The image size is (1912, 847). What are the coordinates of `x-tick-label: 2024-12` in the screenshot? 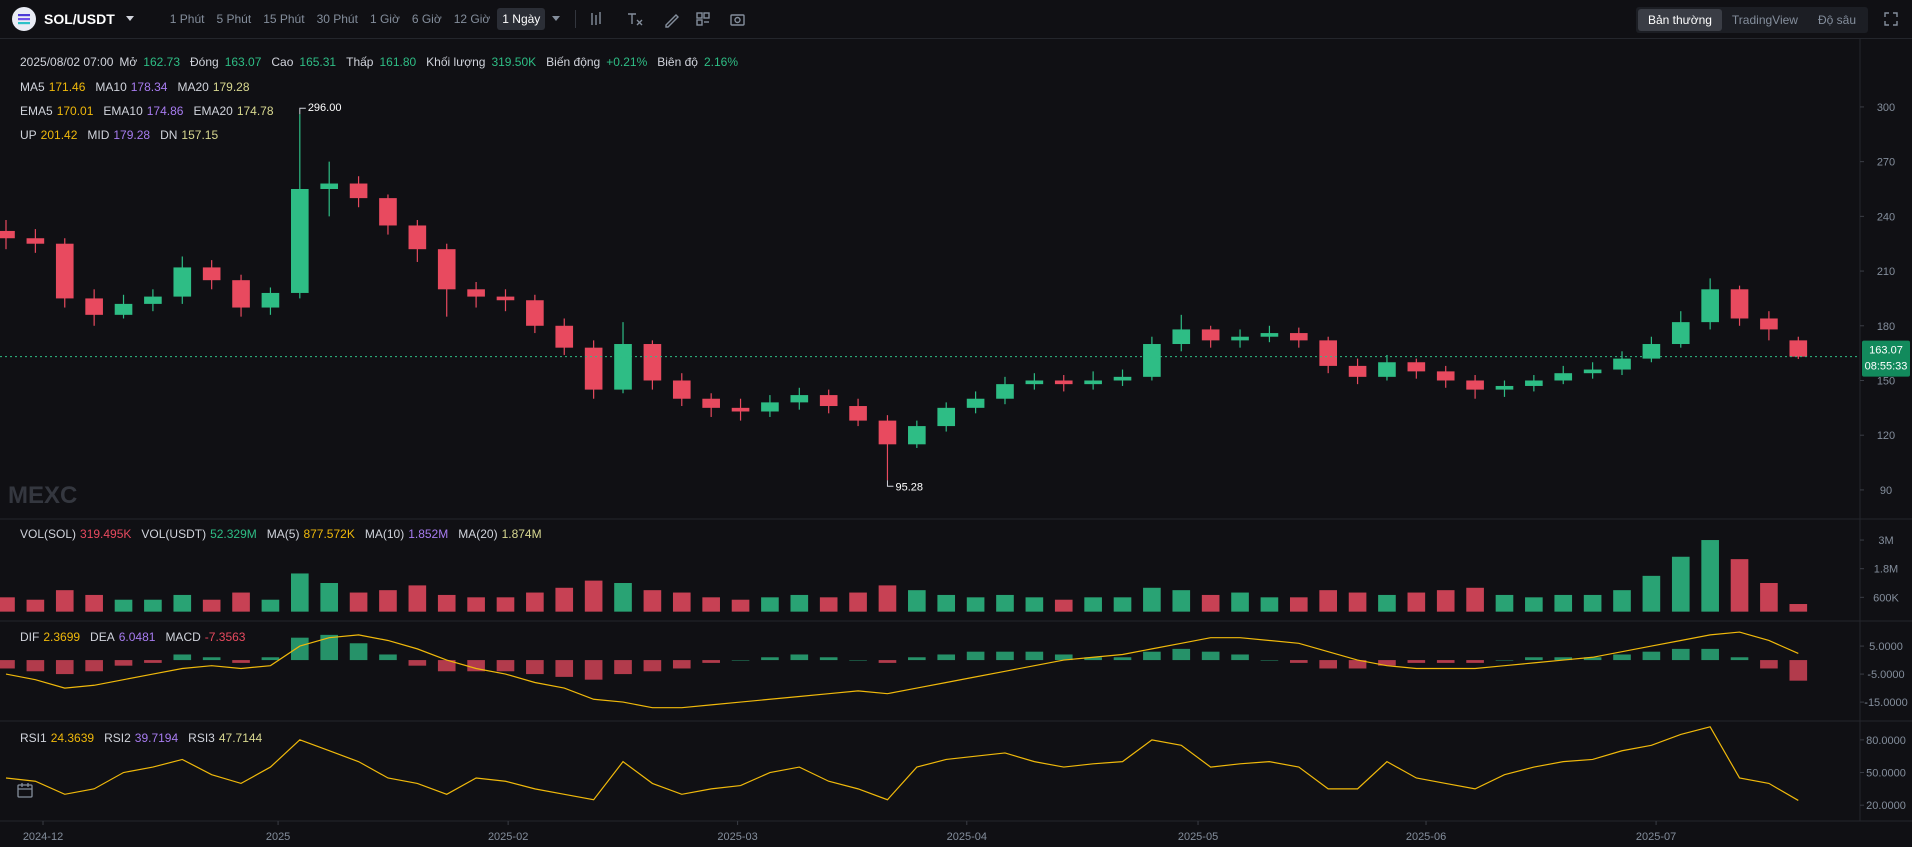 It's located at (43, 837).